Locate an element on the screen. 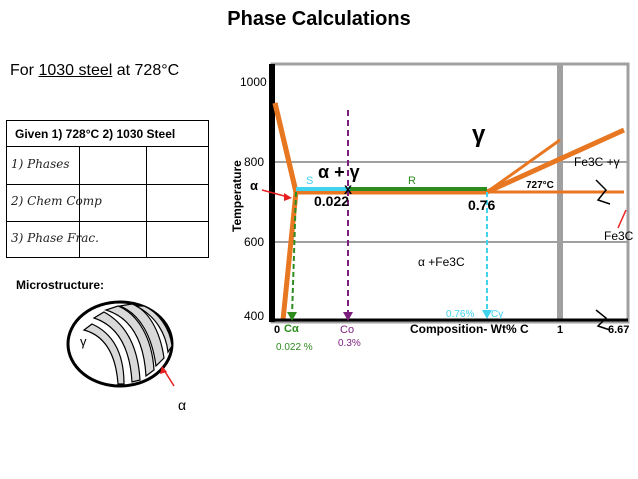 Image resolution: width=638 pixels, height=479 pixels. alpha-label: α is located at coordinates (182, 405).